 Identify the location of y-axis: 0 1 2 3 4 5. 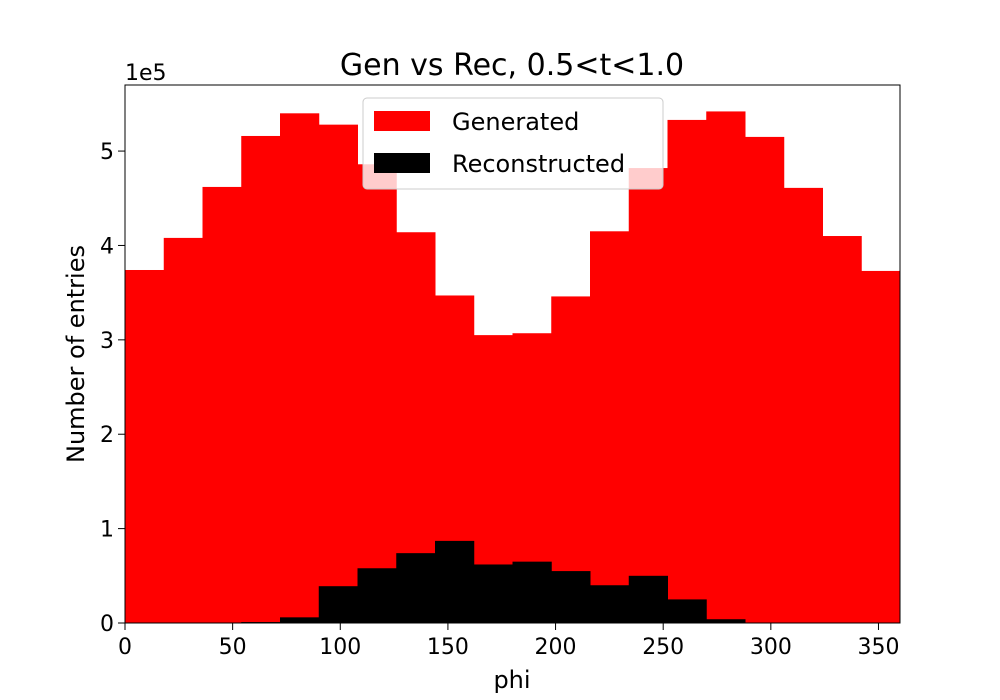
(112, 388).